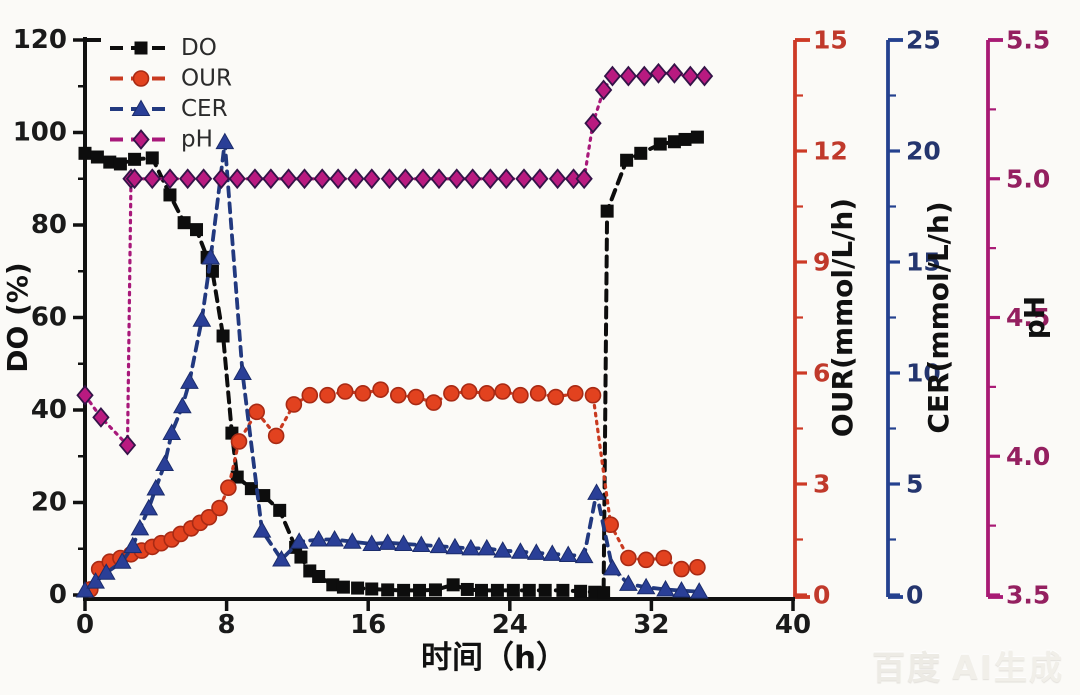 The height and width of the screenshot is (695, 1080). I want to click on y-axis-do-tick-label: 60, so click(49, 318).